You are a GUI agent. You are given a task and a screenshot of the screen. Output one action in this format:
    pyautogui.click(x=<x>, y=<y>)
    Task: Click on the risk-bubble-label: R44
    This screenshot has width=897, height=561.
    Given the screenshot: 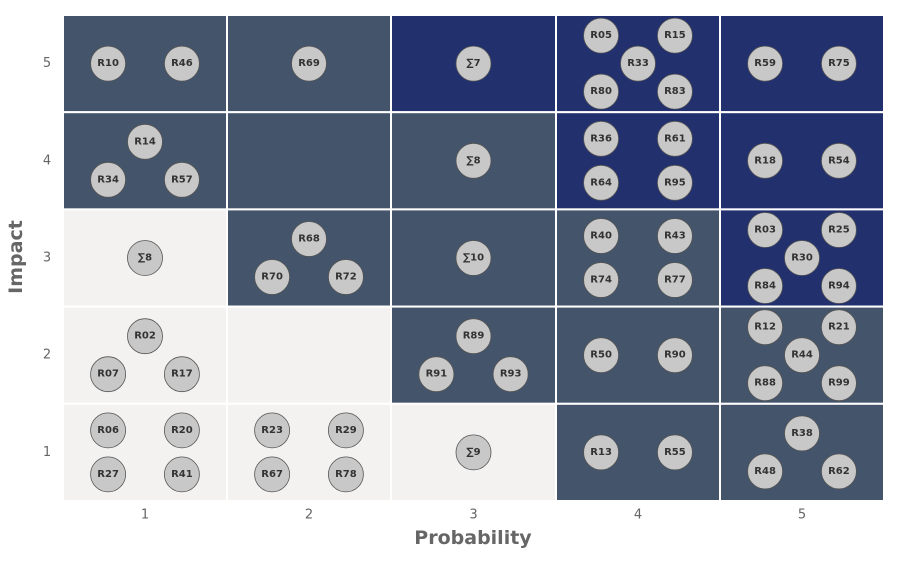 What is the action you would take?
    pyautogui.click(x=802, y=355)
    